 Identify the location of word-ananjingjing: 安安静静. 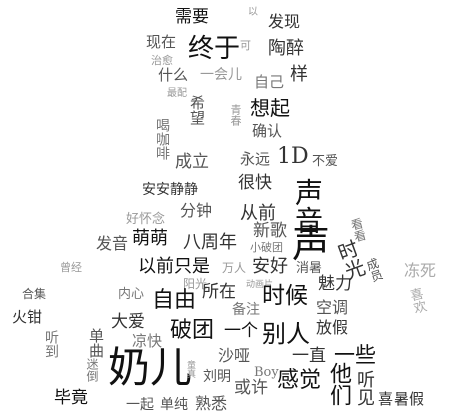
(170, 190).